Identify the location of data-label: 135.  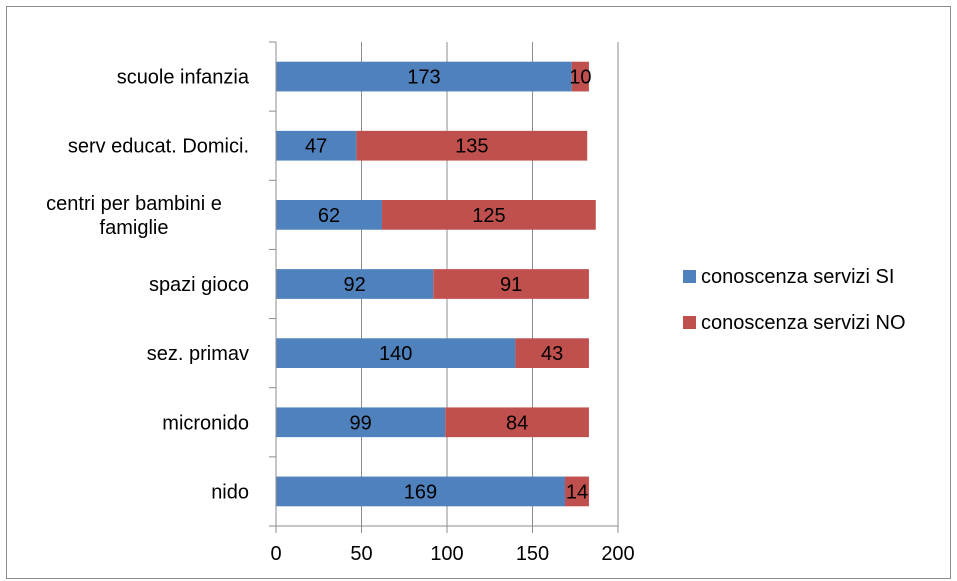
(471, 147).